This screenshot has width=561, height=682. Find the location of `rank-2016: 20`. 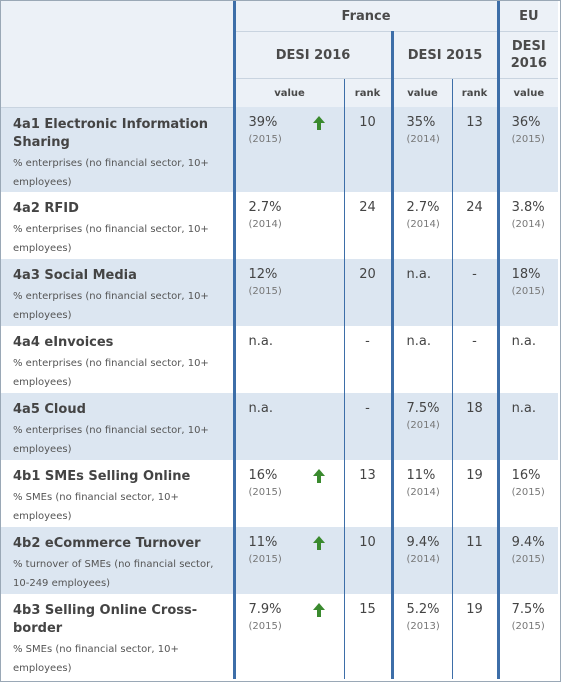

rank-2016: 20 is located at coordinates (367, 292).